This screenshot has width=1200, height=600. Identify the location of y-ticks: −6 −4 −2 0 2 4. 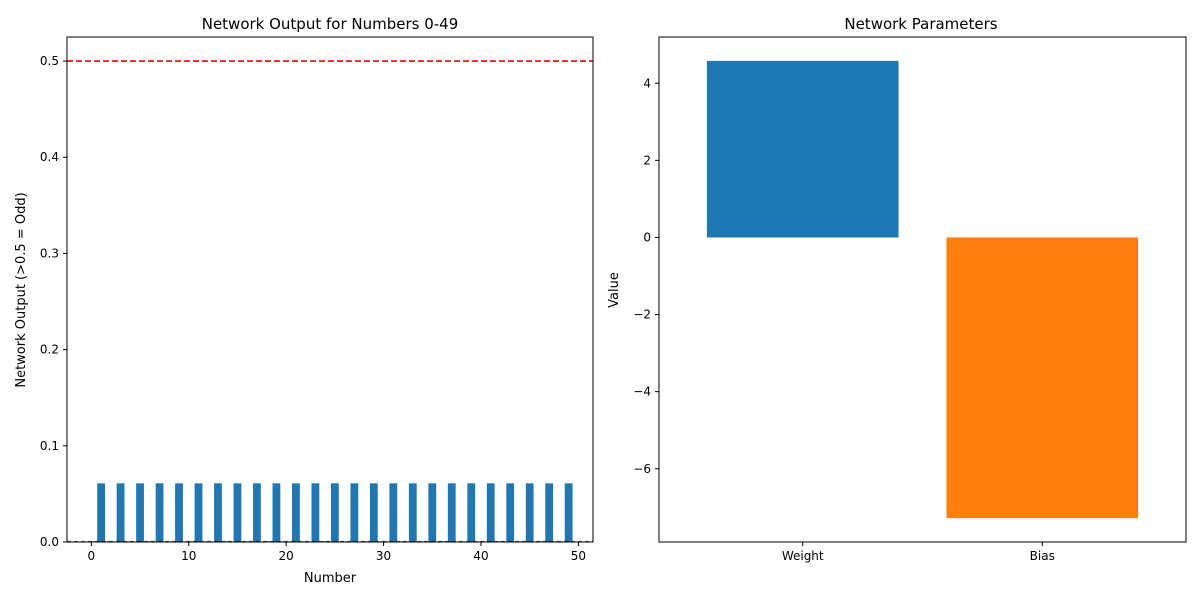
(646, 276).